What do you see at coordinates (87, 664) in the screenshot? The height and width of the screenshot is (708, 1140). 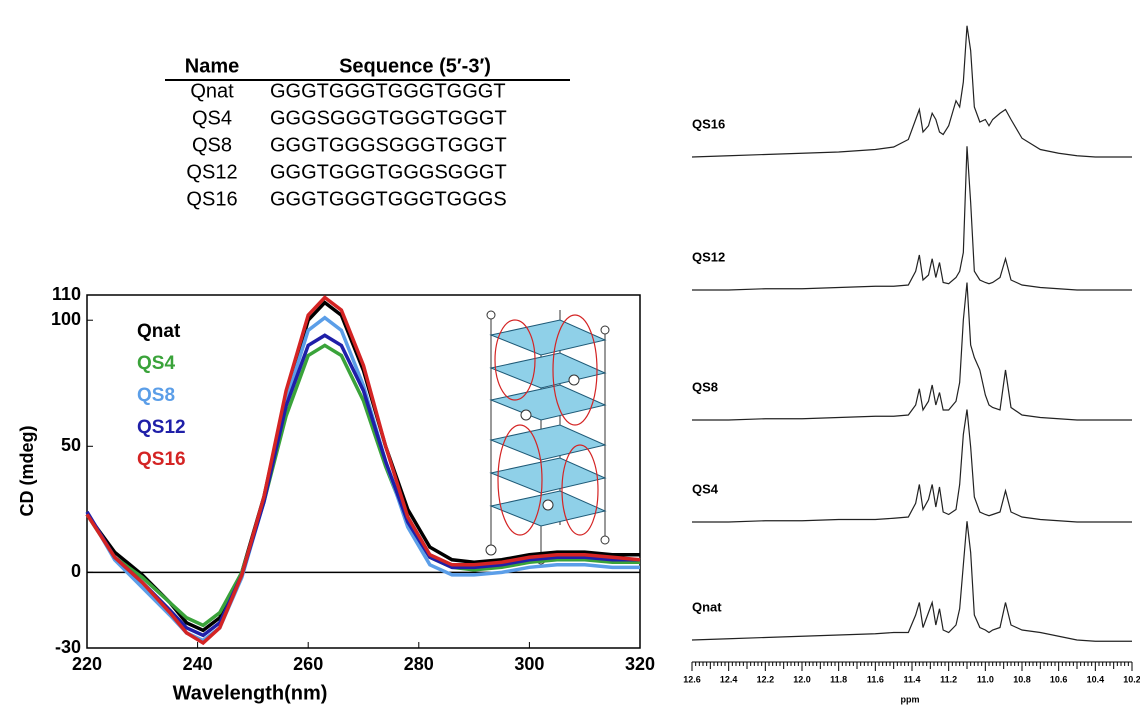 I see `x-tick-label: 220` at bounding box center [87, 664].